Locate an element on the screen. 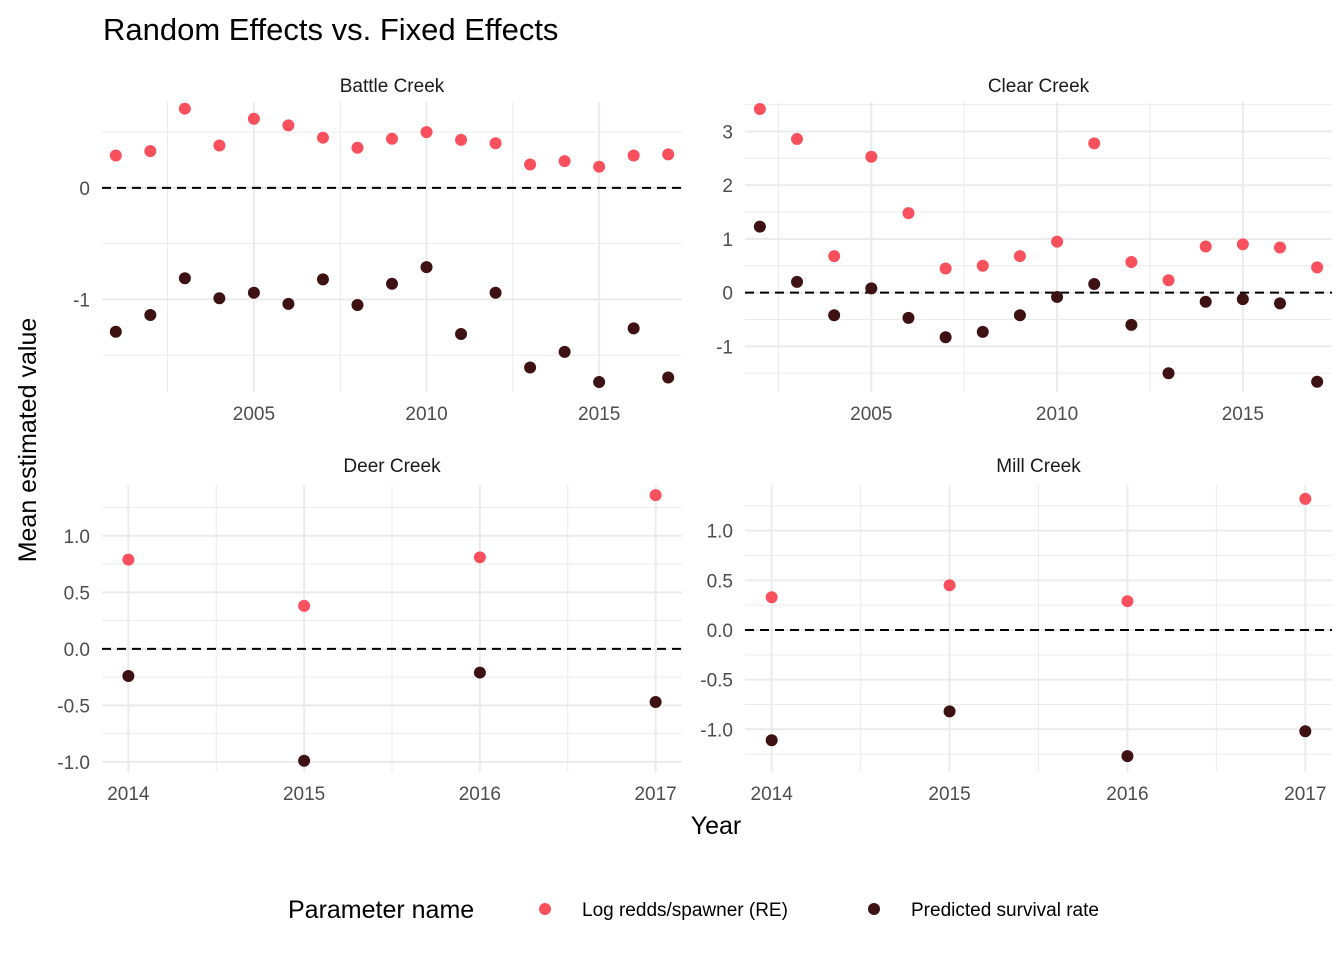 Image resolution: width=1344 pixels, height=965 pixels. panel-strip-label: Clear Creek is located at coordinates (1039, 86).